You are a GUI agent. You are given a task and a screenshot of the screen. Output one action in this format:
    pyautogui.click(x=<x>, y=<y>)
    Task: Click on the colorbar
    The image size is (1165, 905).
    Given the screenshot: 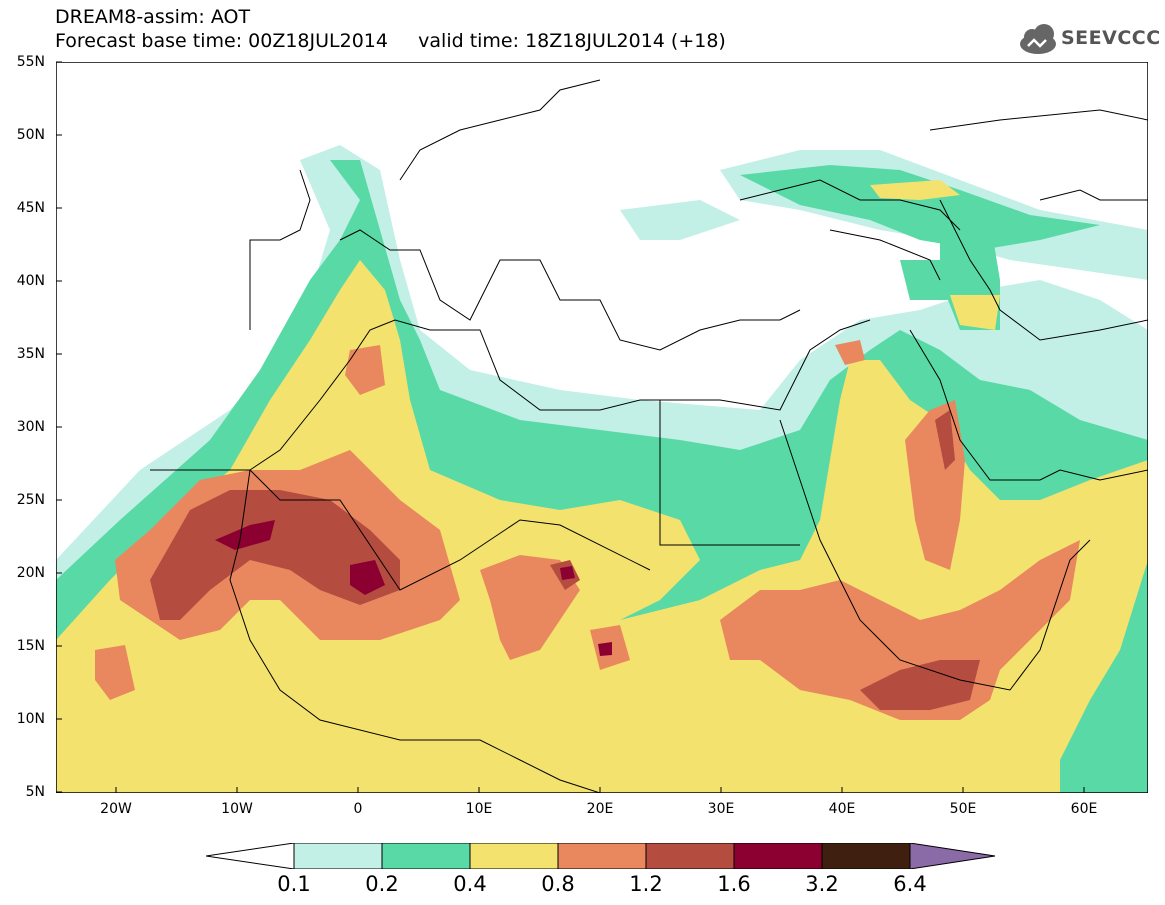 What is the action you would take?
    pyautogui.click(x=601, y=856)
    